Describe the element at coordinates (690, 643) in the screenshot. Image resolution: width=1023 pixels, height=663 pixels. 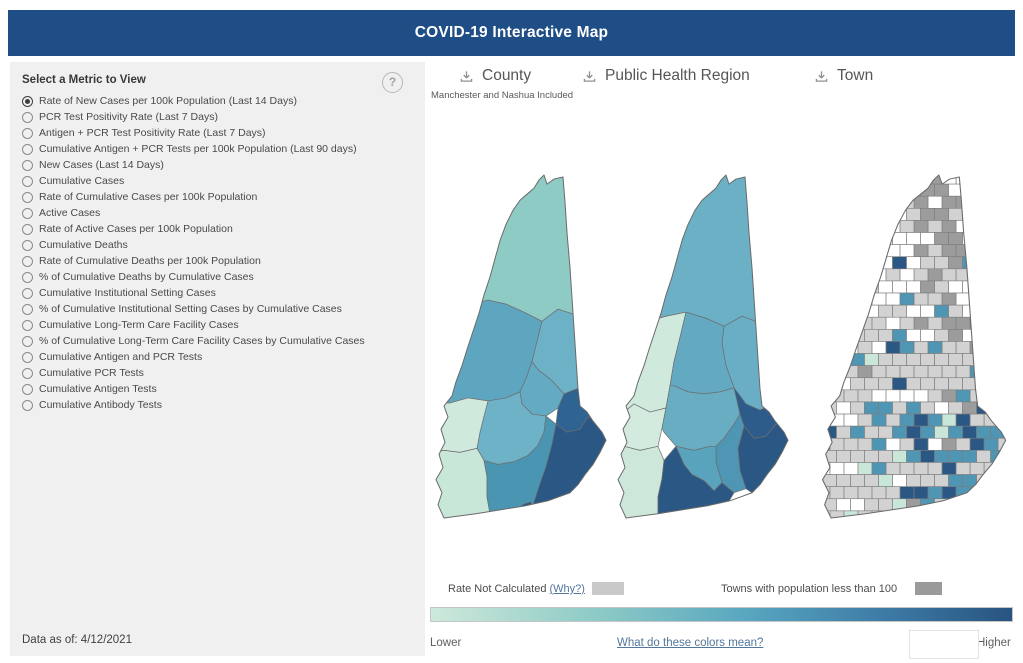
I see `colors-meaning-link: What do these colors mean?` at that location.